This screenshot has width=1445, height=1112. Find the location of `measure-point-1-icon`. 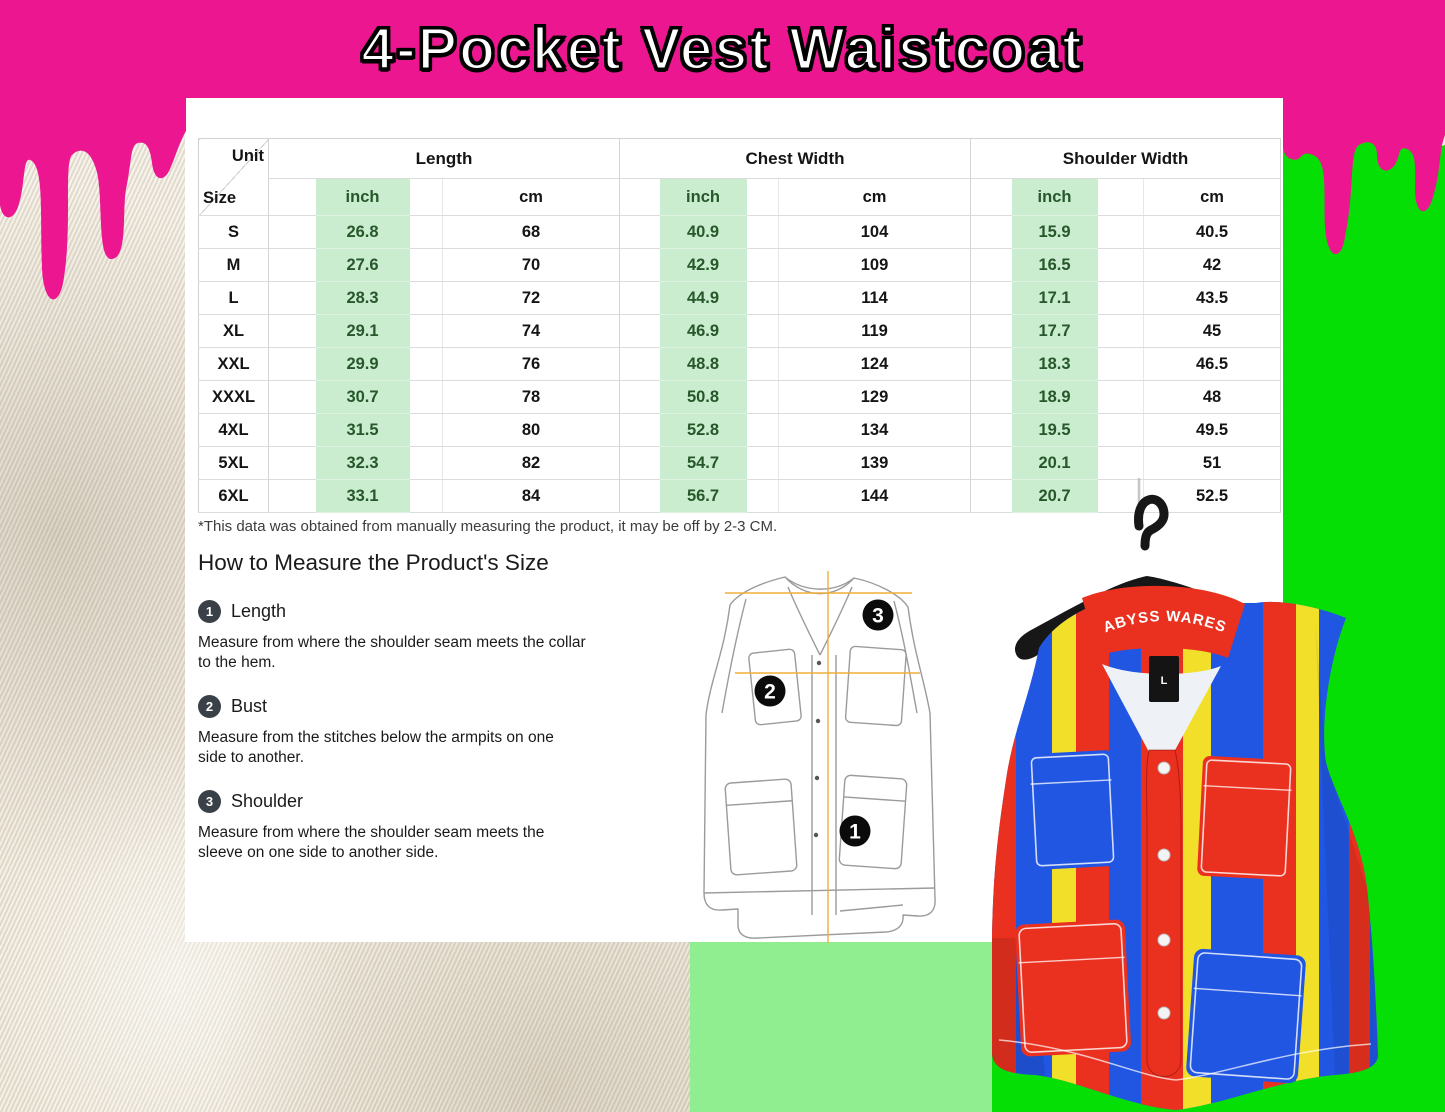

measure-point-1-icon is located at coordinates (855, 831).